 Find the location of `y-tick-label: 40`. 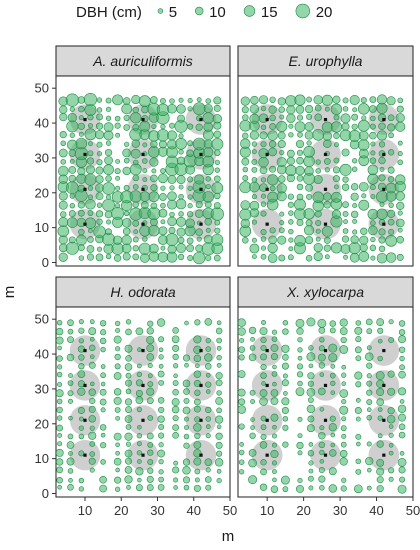

y-tick-label: 40 is located at coordinates (42, 354).